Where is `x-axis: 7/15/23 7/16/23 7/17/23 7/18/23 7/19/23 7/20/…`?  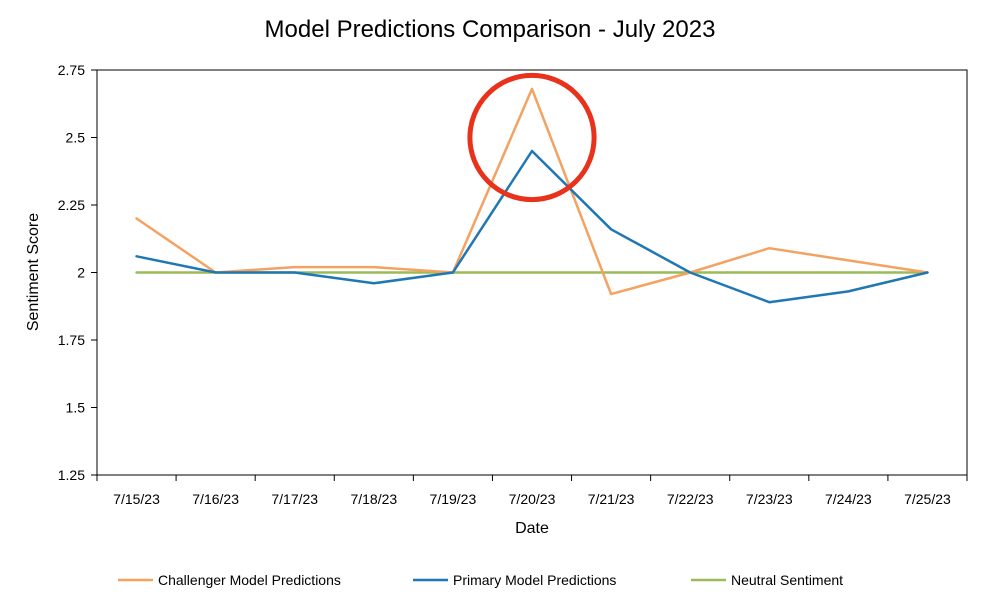 x-axis: 7/15/23 7/16/23 7/17/23 7/18/23 7/19/23 7/20/… is located at coordinates (532, 491).